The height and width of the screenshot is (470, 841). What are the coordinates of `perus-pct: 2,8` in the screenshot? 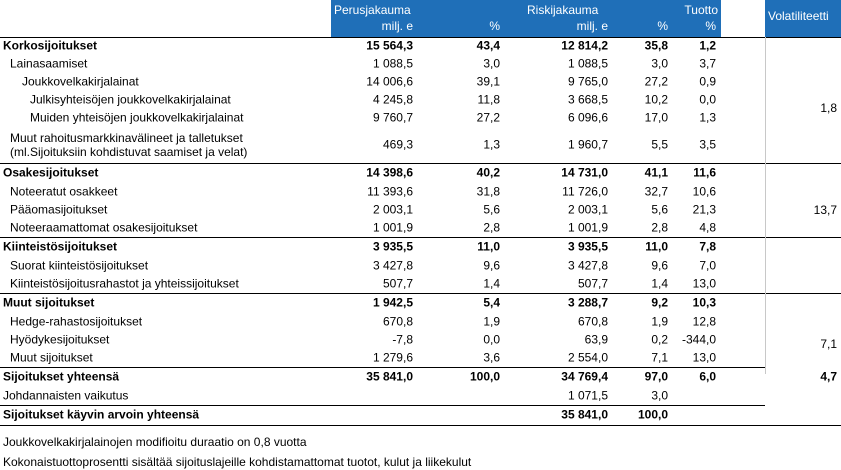 It's located at (491, 227).